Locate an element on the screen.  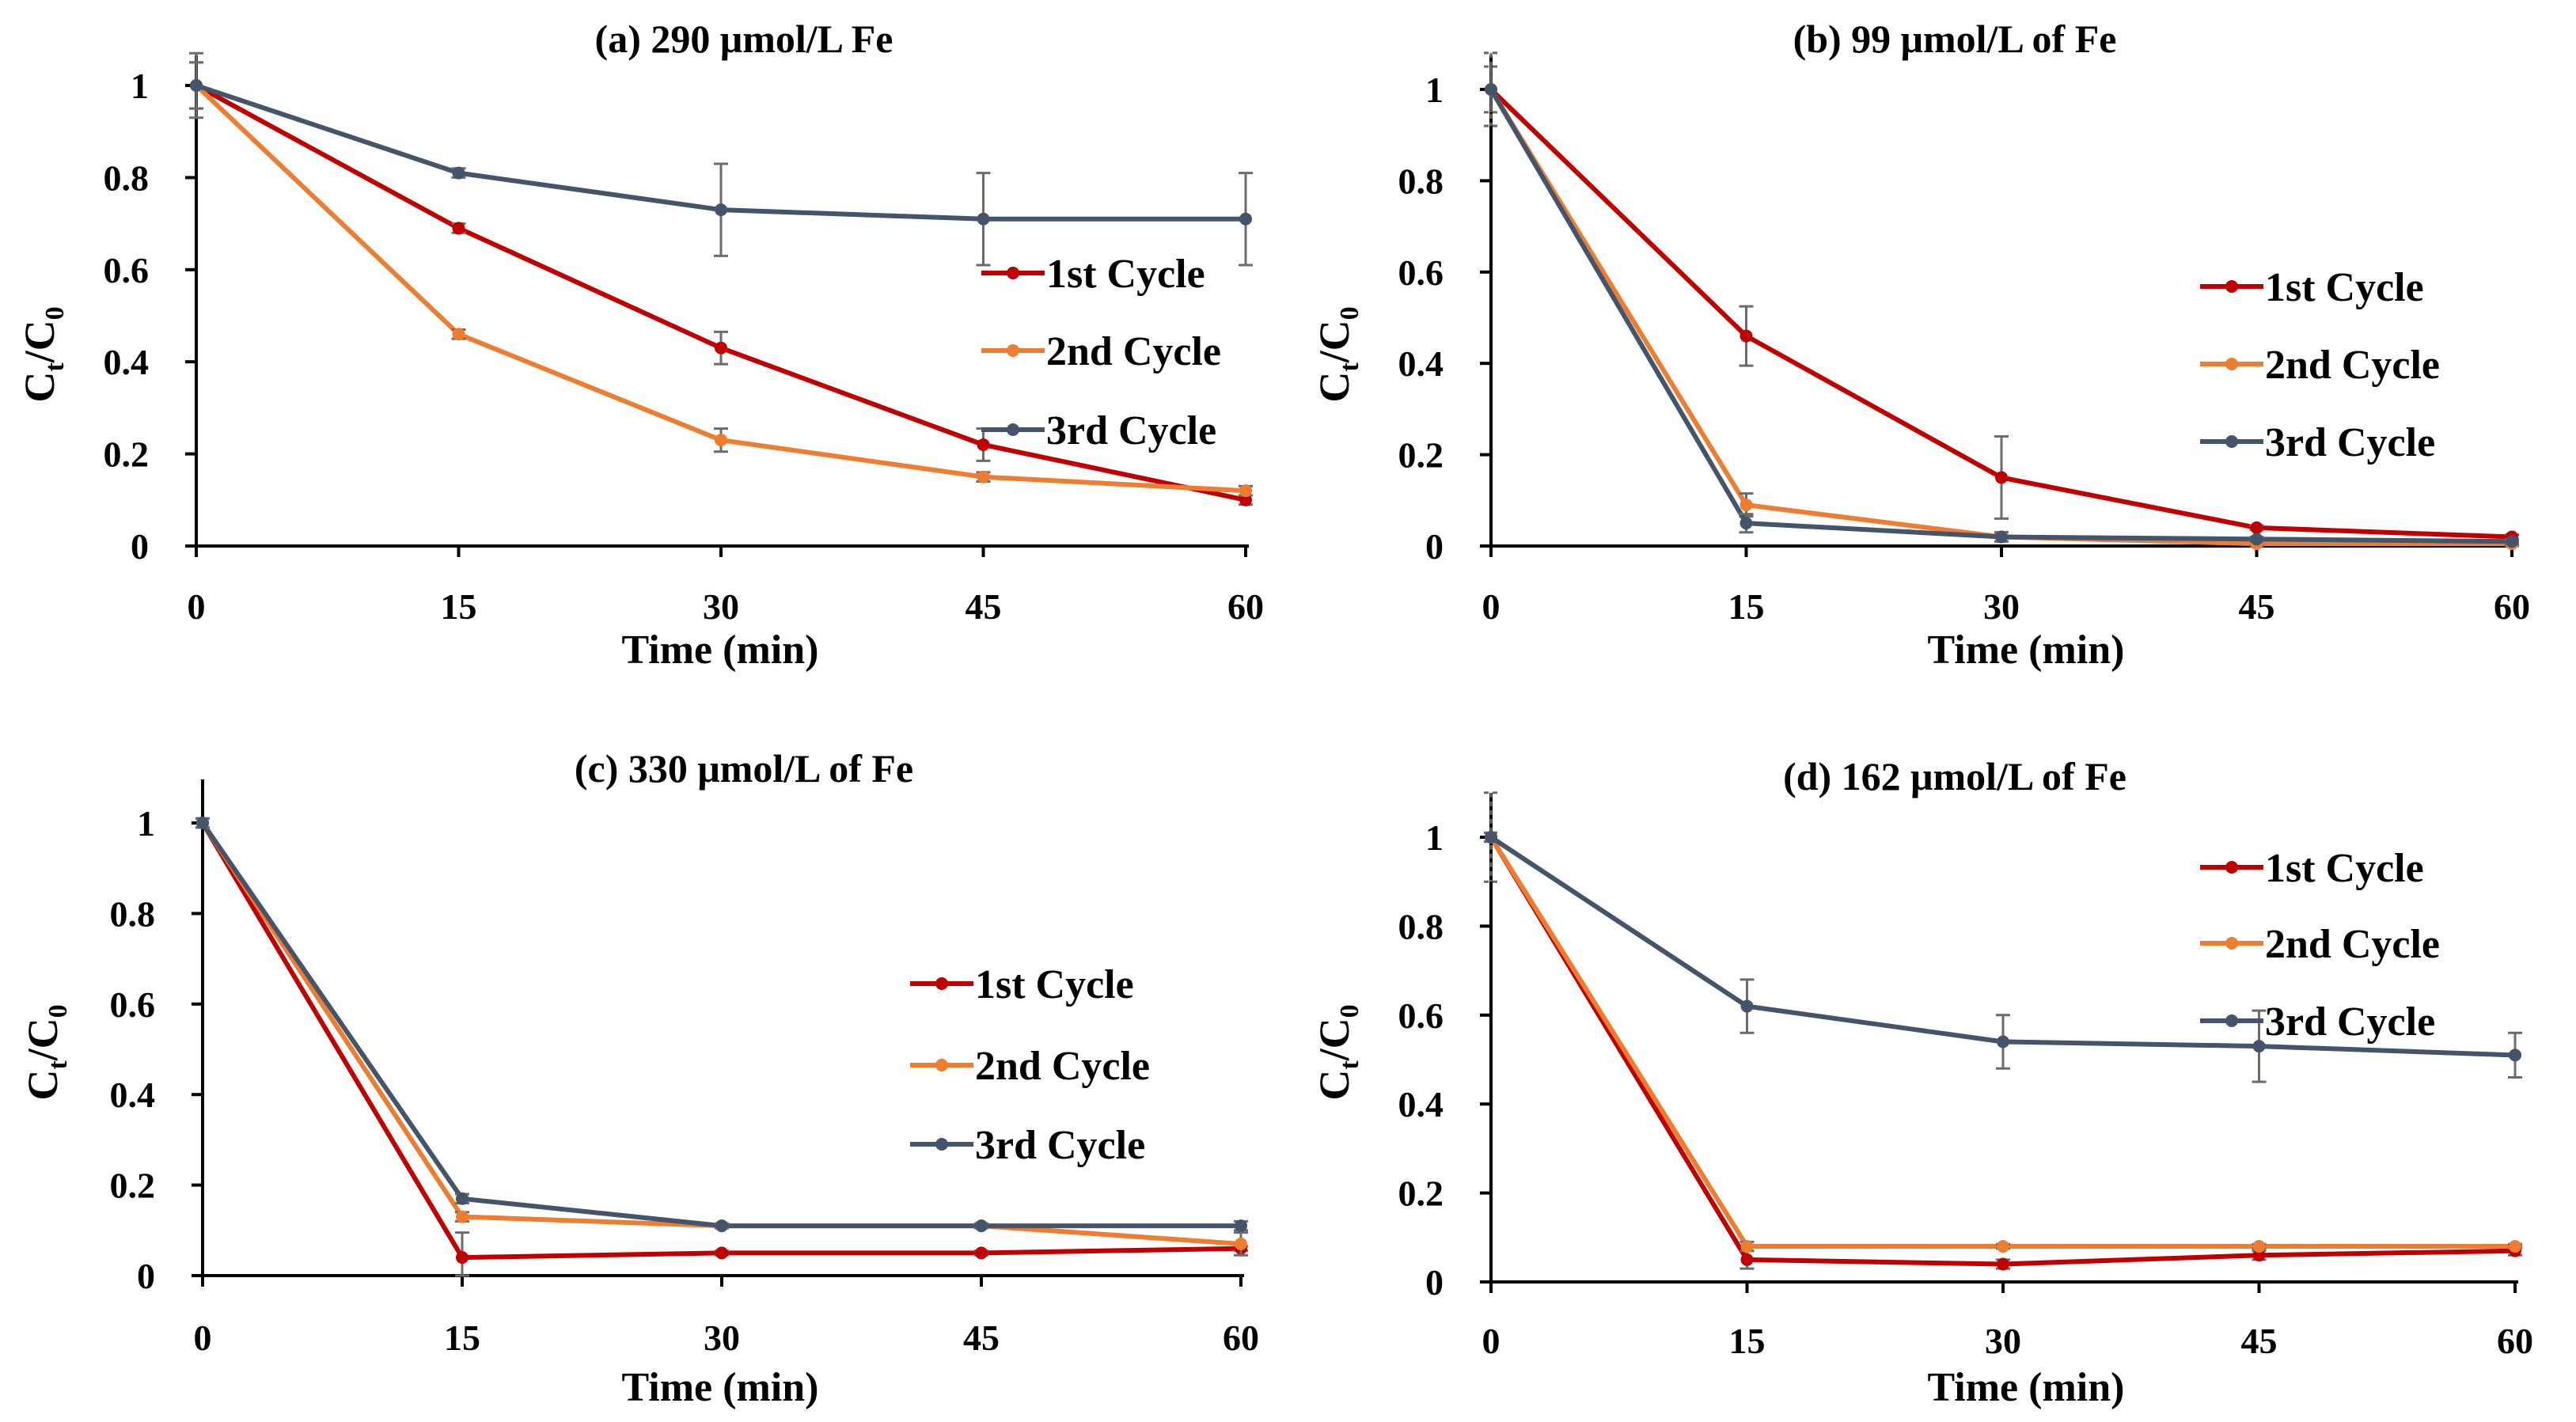
chart-title: (a) 290 μmol/L Fe is located at coordinates (744, 39).